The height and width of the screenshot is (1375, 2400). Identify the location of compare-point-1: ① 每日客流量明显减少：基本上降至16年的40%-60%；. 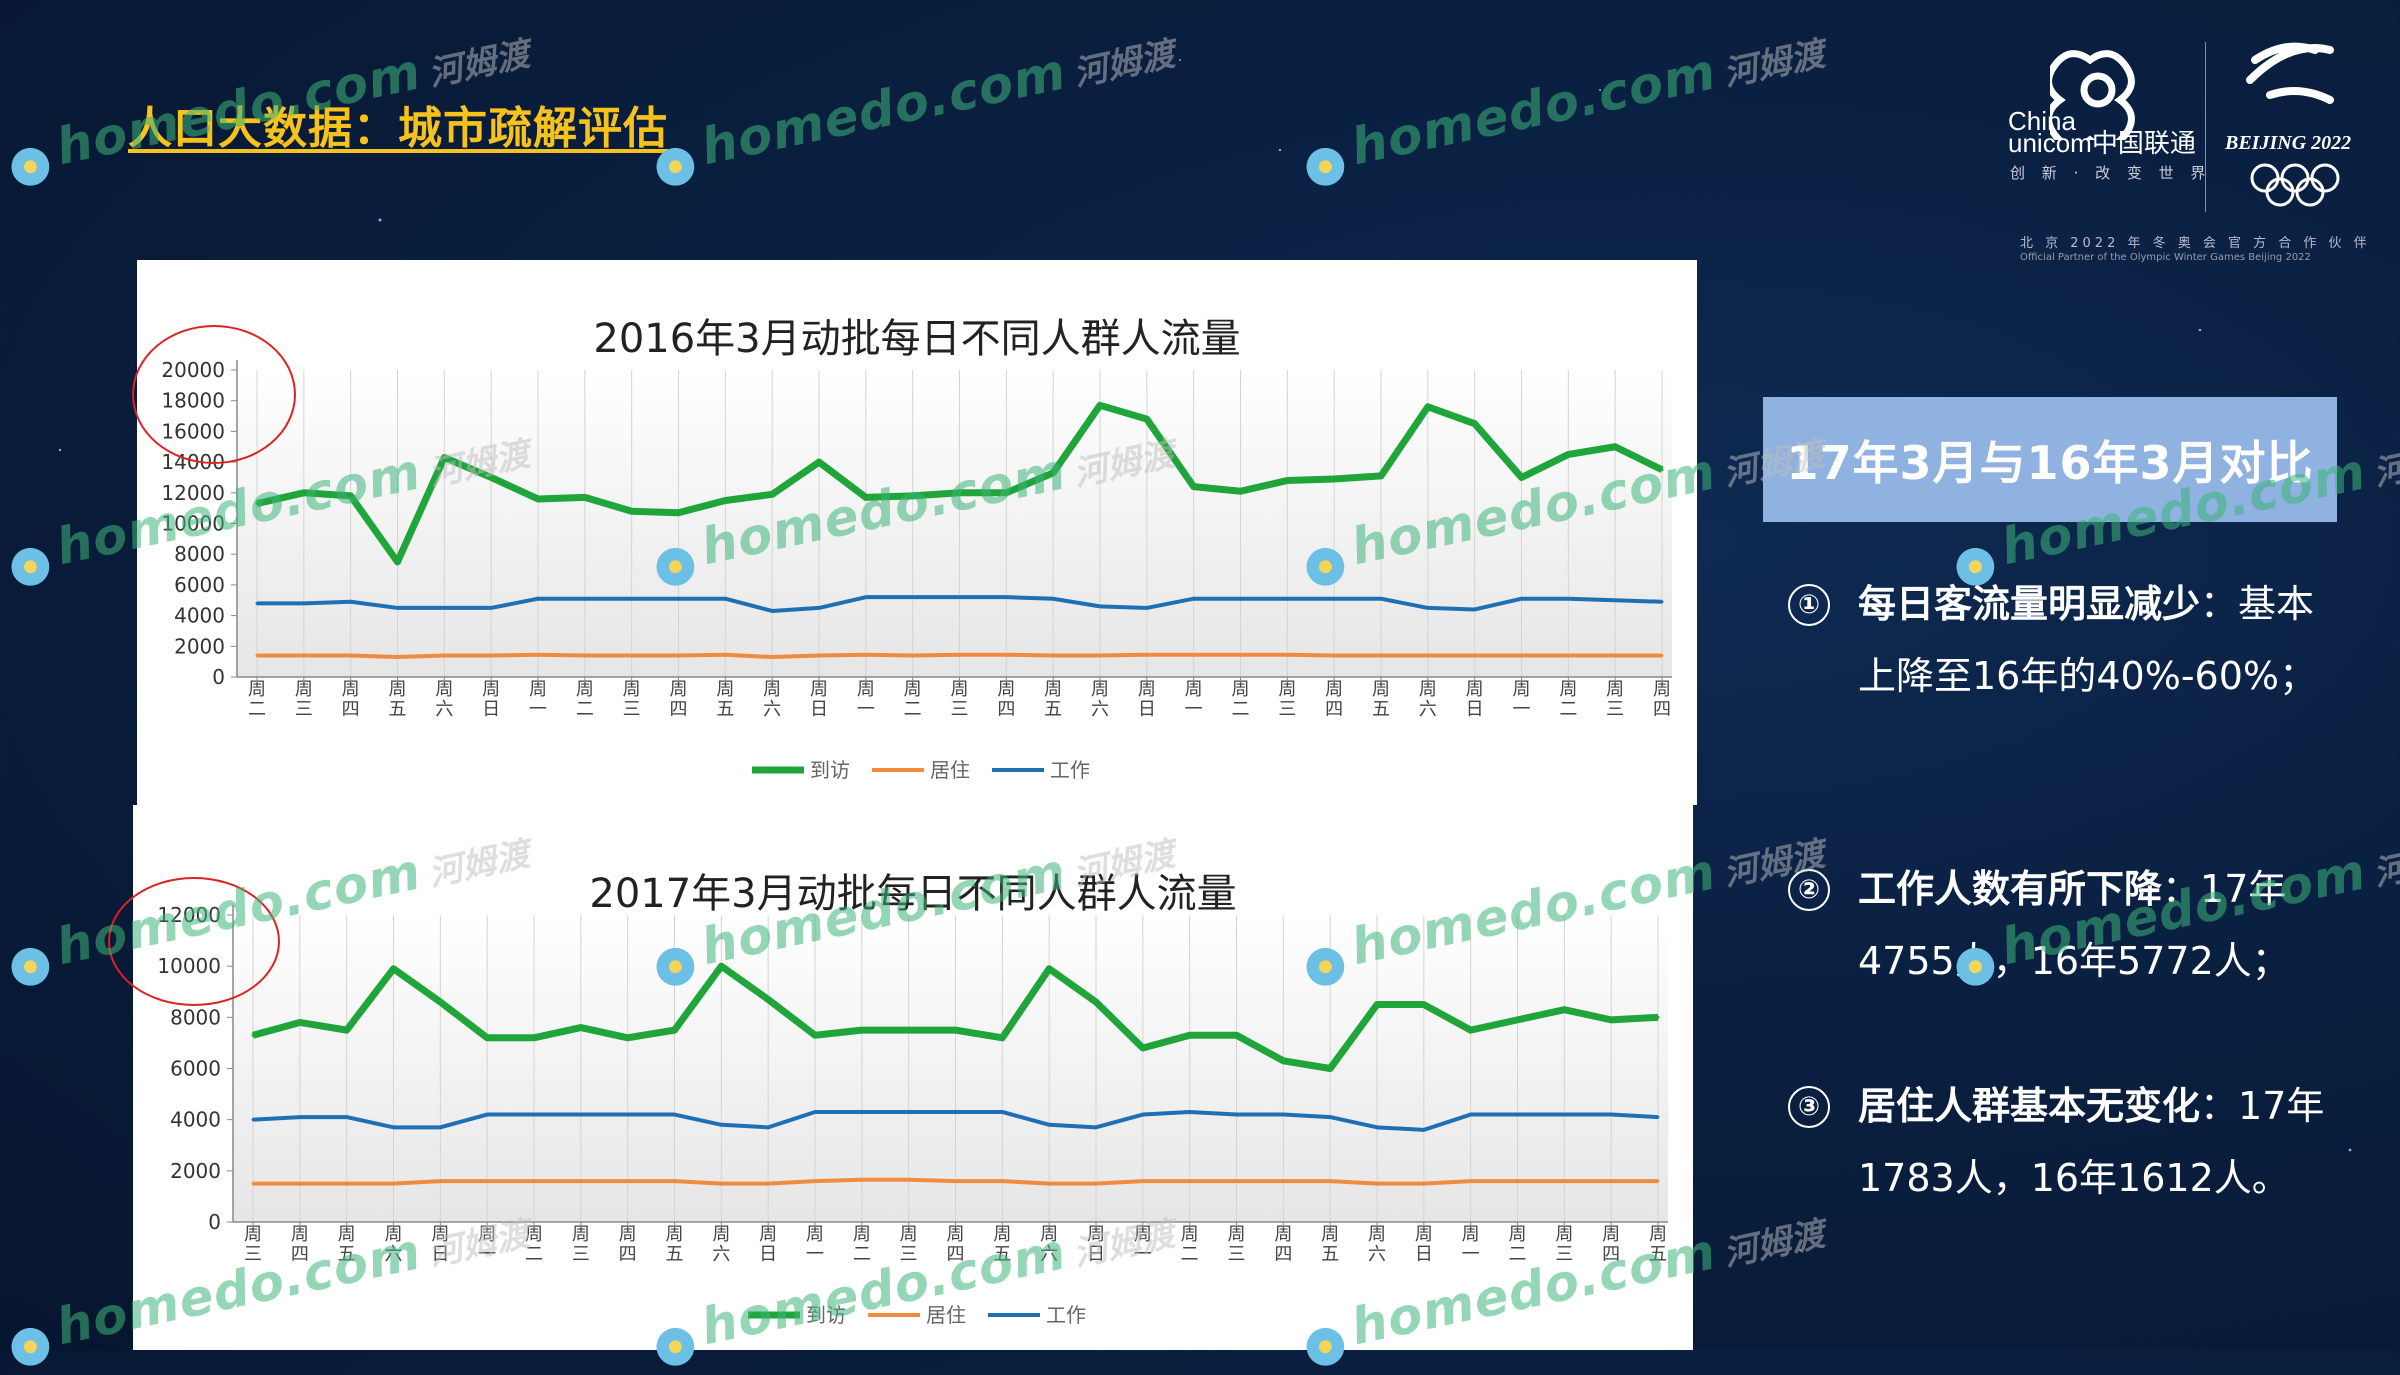
(2058, 640).